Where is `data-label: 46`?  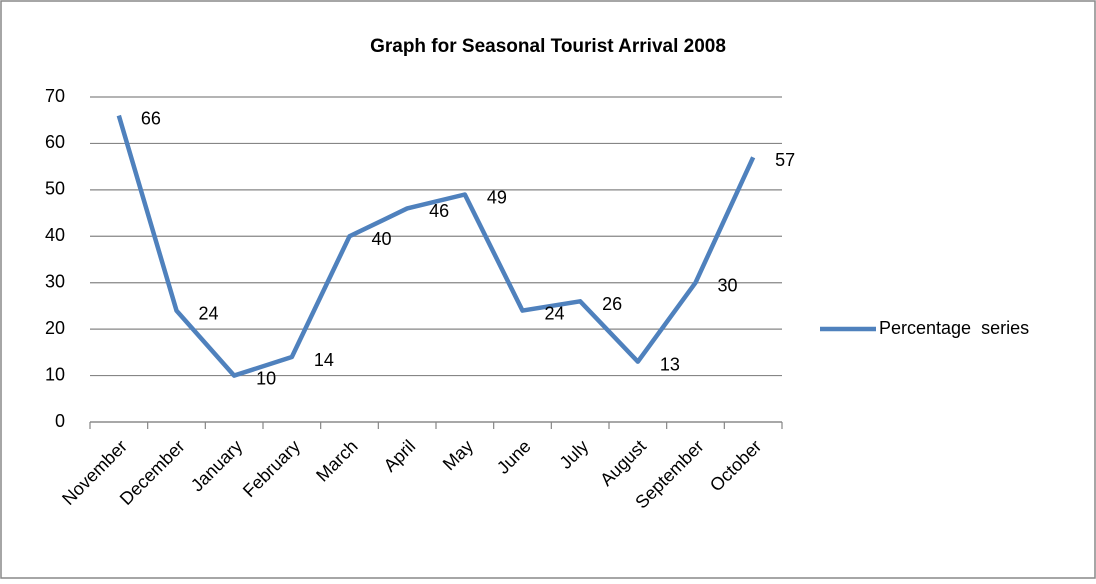 data-label: 46 is located at coordinates (439, 211).